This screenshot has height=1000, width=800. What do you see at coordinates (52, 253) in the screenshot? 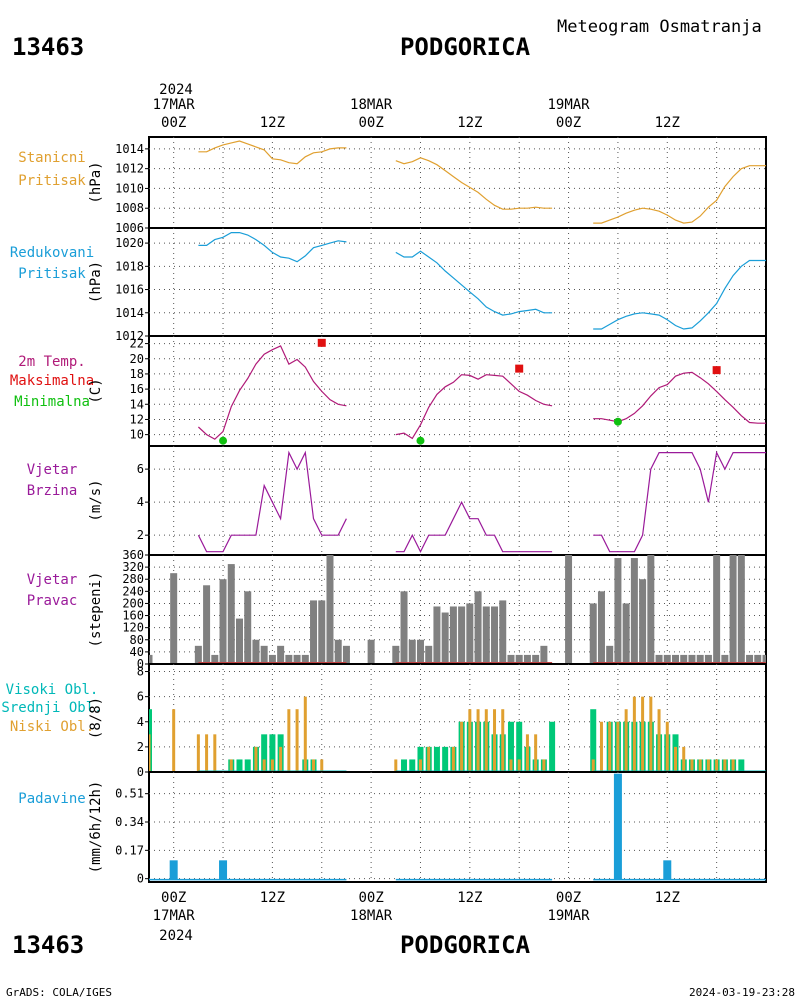
I see `panel-label: Redukovani` at bounding box center [52, 253].